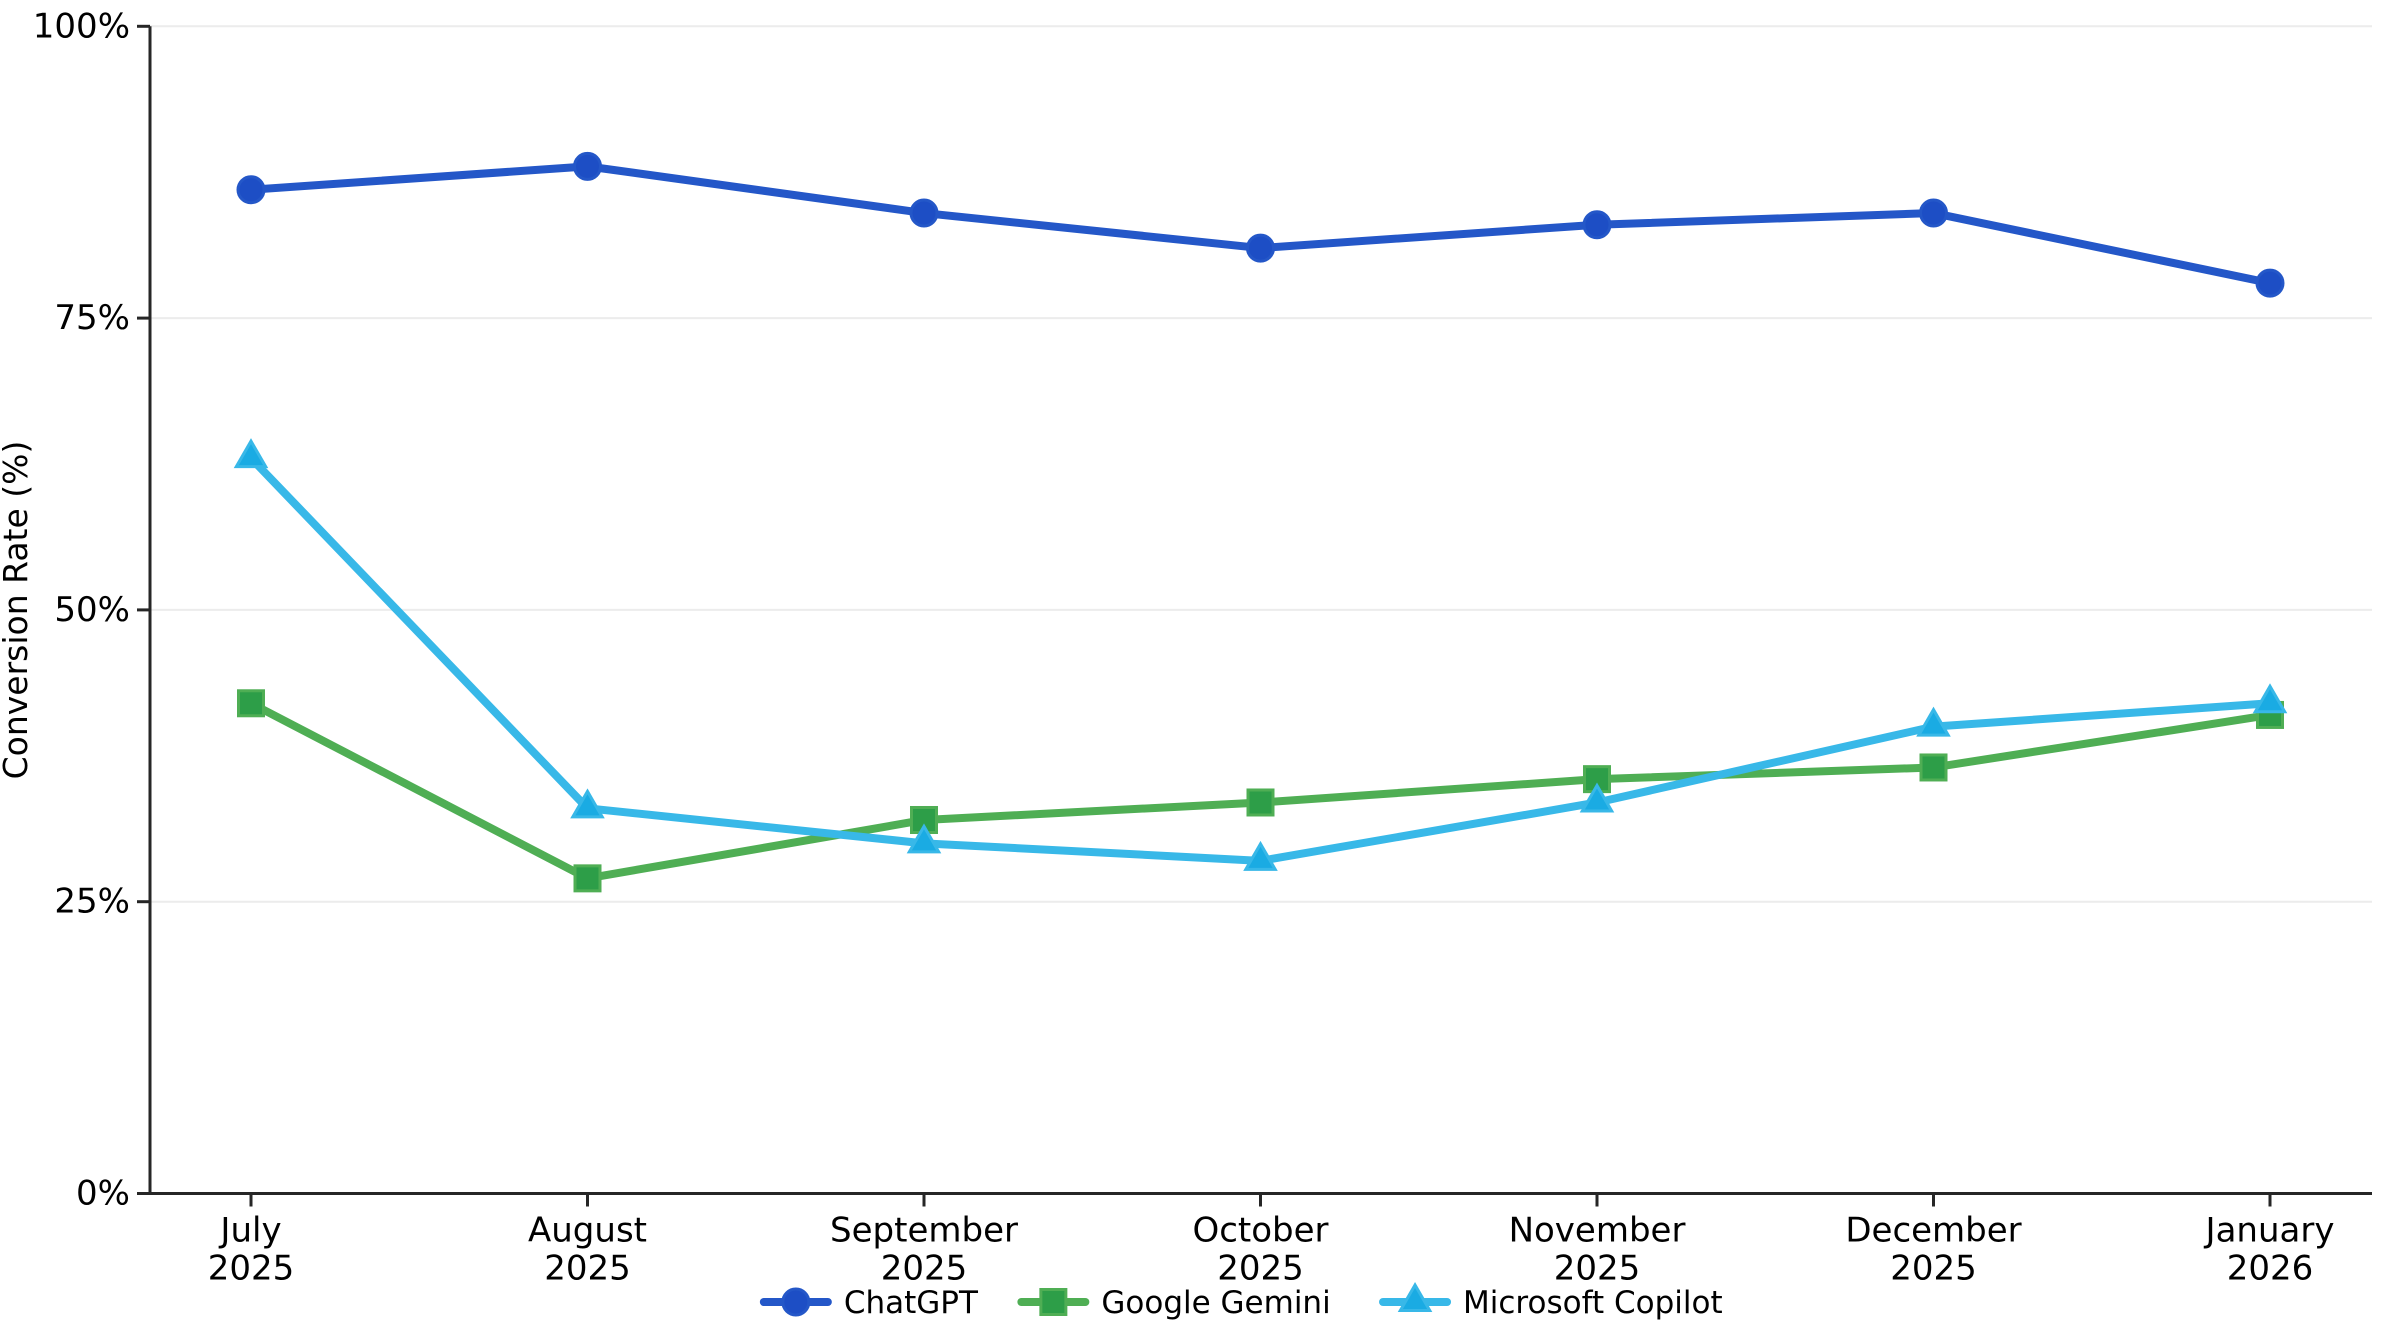 This screenshot has width=2383, height=1341. I want to click on legend-label-chatgpt: ChatGPT, so click(911, 1303).